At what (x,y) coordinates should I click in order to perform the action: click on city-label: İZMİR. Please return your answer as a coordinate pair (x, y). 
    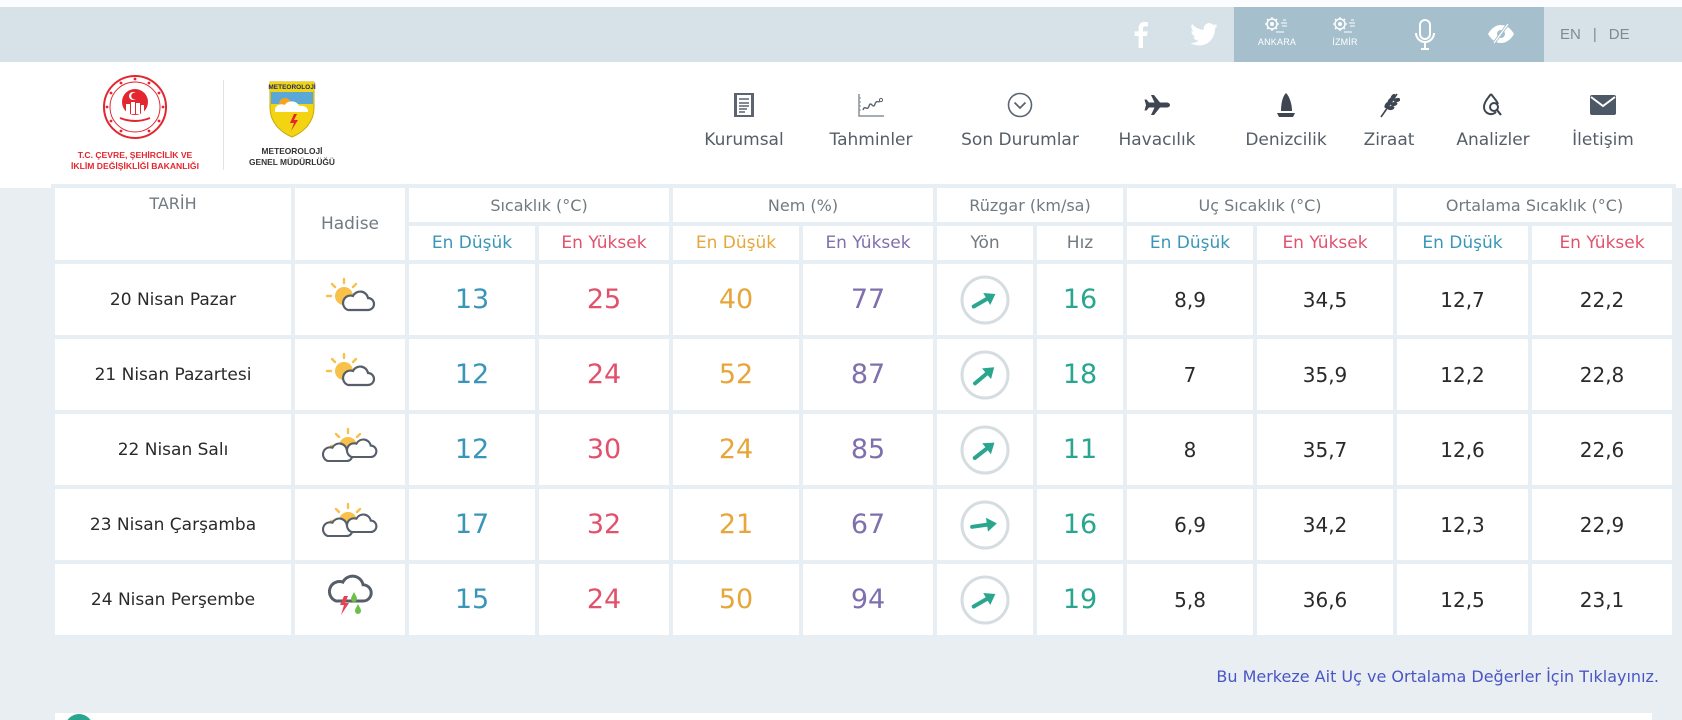
    Looking at the image, I should click on (1345, 42).